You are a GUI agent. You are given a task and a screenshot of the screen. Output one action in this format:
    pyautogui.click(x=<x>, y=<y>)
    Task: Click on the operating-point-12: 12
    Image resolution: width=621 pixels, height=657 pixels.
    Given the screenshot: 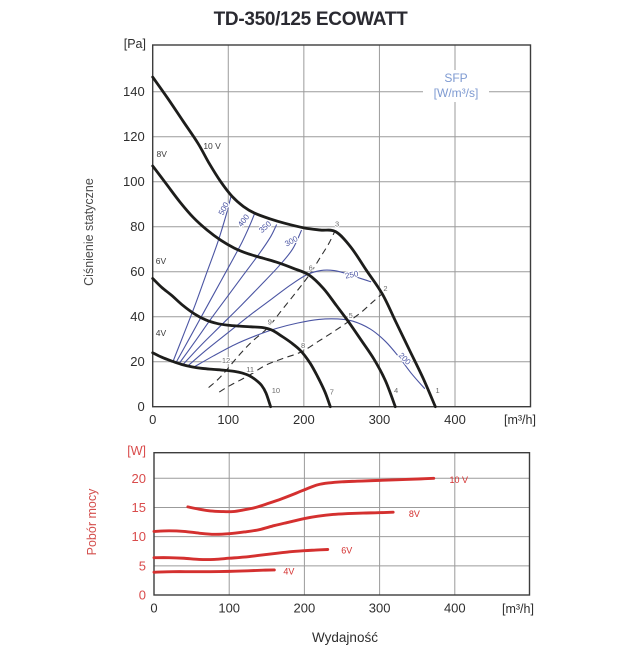 What is the action you would take?
    pyautogui.click(x=226, y=360)
    